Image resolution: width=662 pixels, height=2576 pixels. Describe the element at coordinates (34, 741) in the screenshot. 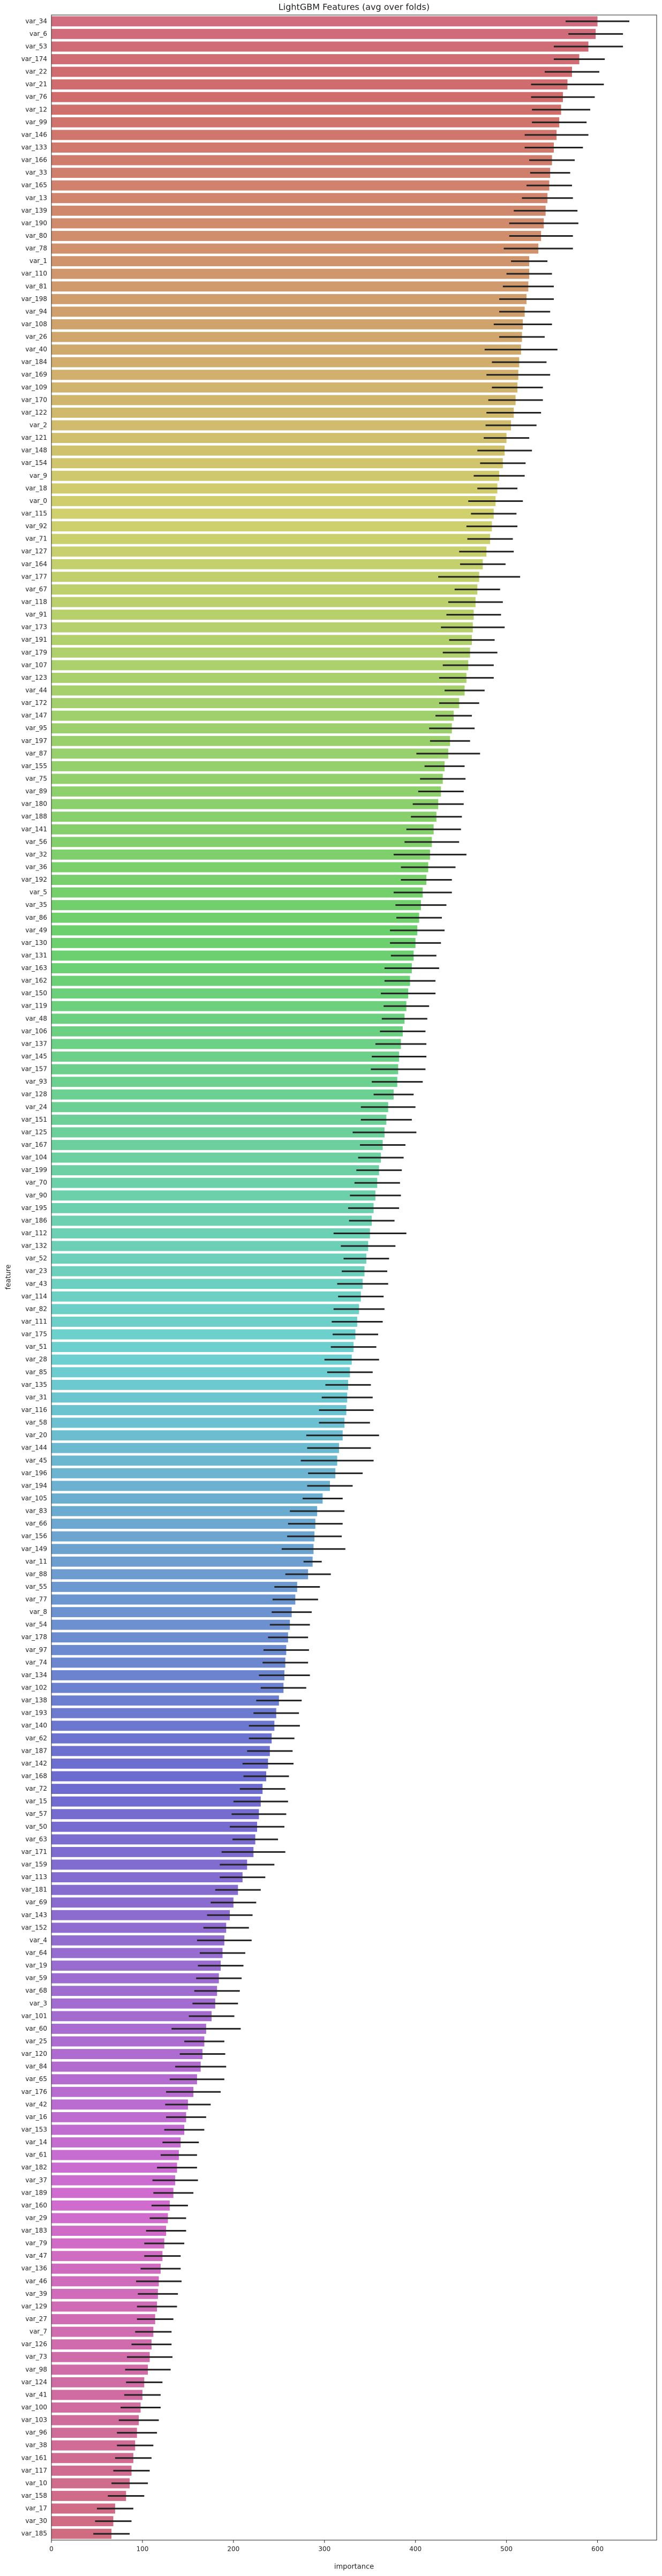

I see `y-tick-label: var_197` at that location.